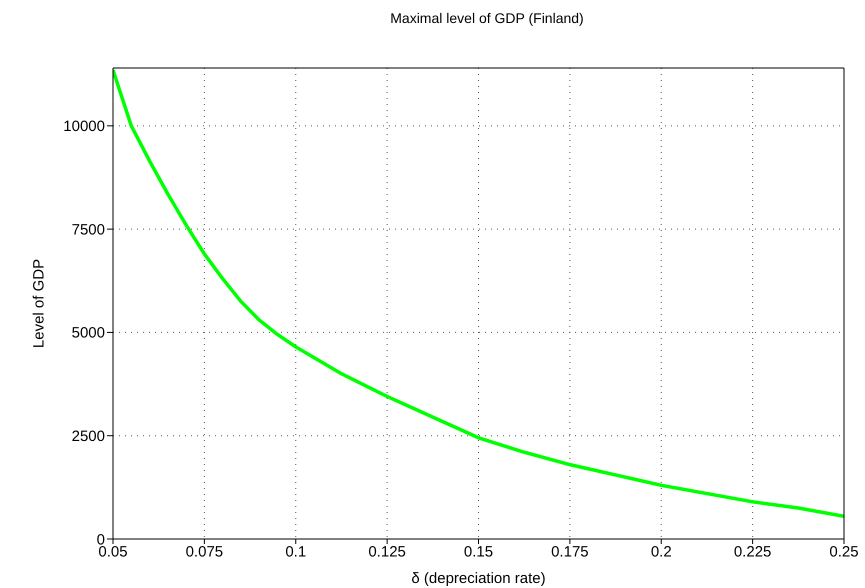  What do you see at coordinates (661, 552) in the screenshot?
I see `x-tick-label: 0.2` at bounding box center [661, 552].